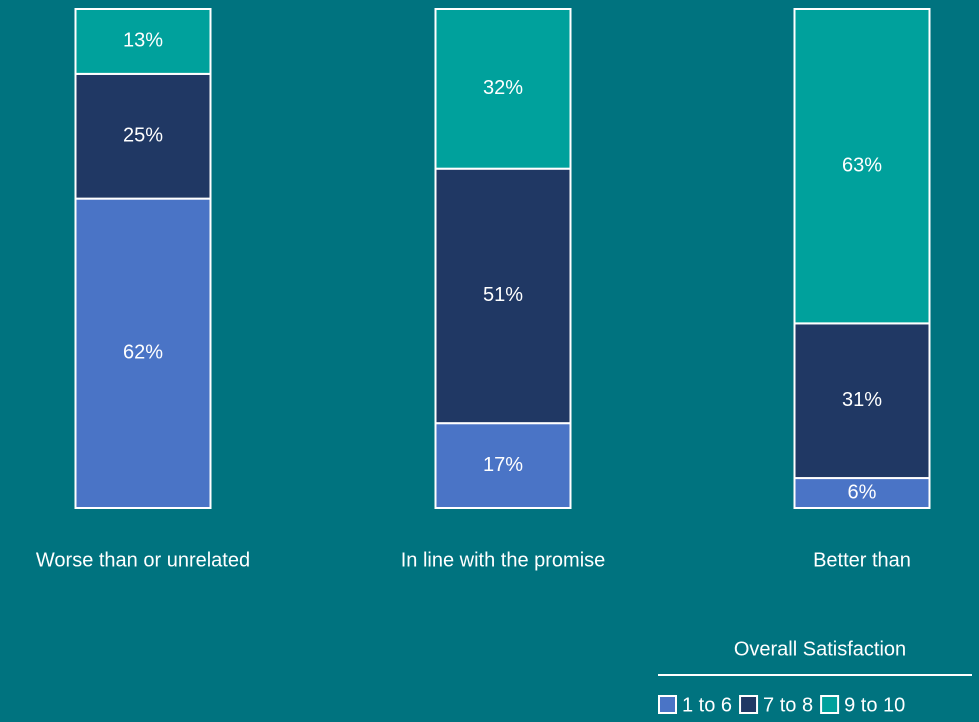  I want to click on value-label: 51%, so click(503, 295).